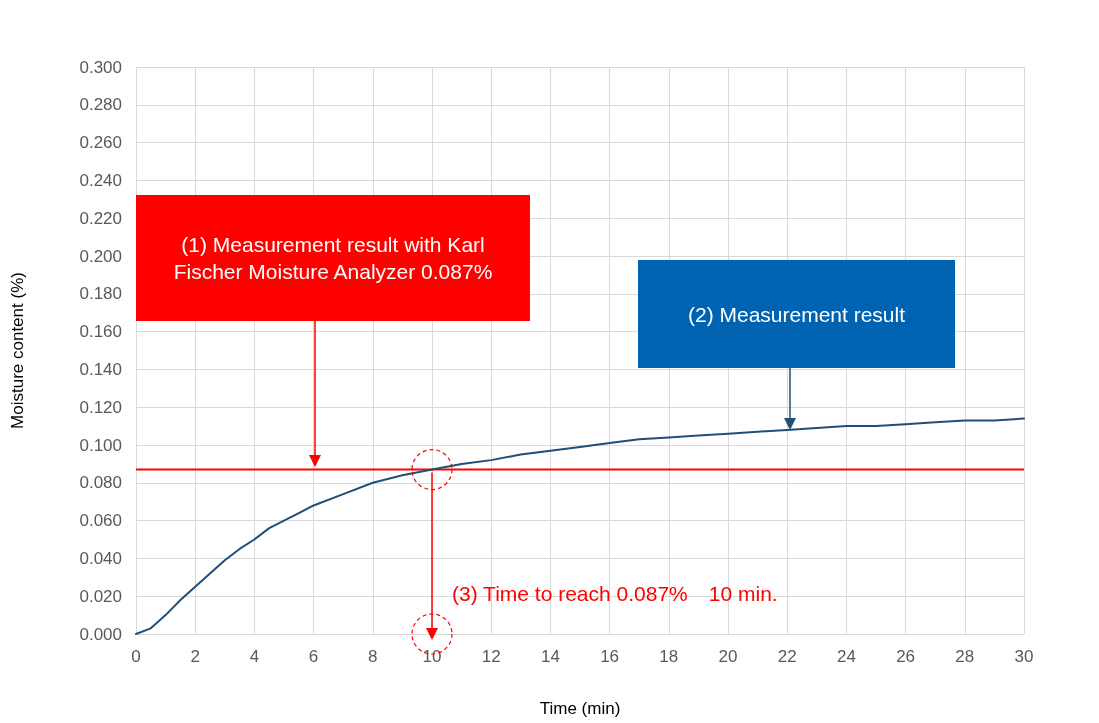 The width and height of the screenshot is (1099, 723). Describe the element at coordinates (100, 445) in the screenshot. I see `y-tick-label: 0.100` at that location.